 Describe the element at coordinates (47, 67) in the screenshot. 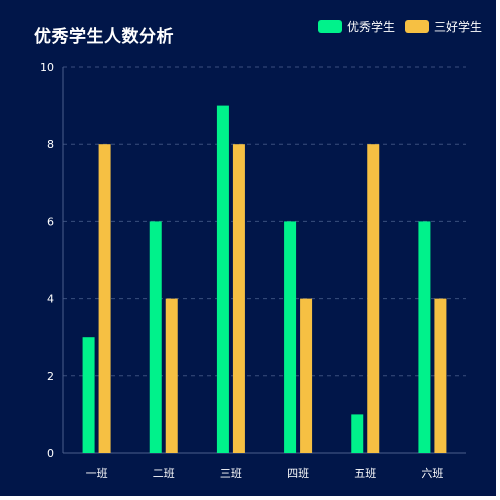

I see `y-tick-label-5: 10` at that location.